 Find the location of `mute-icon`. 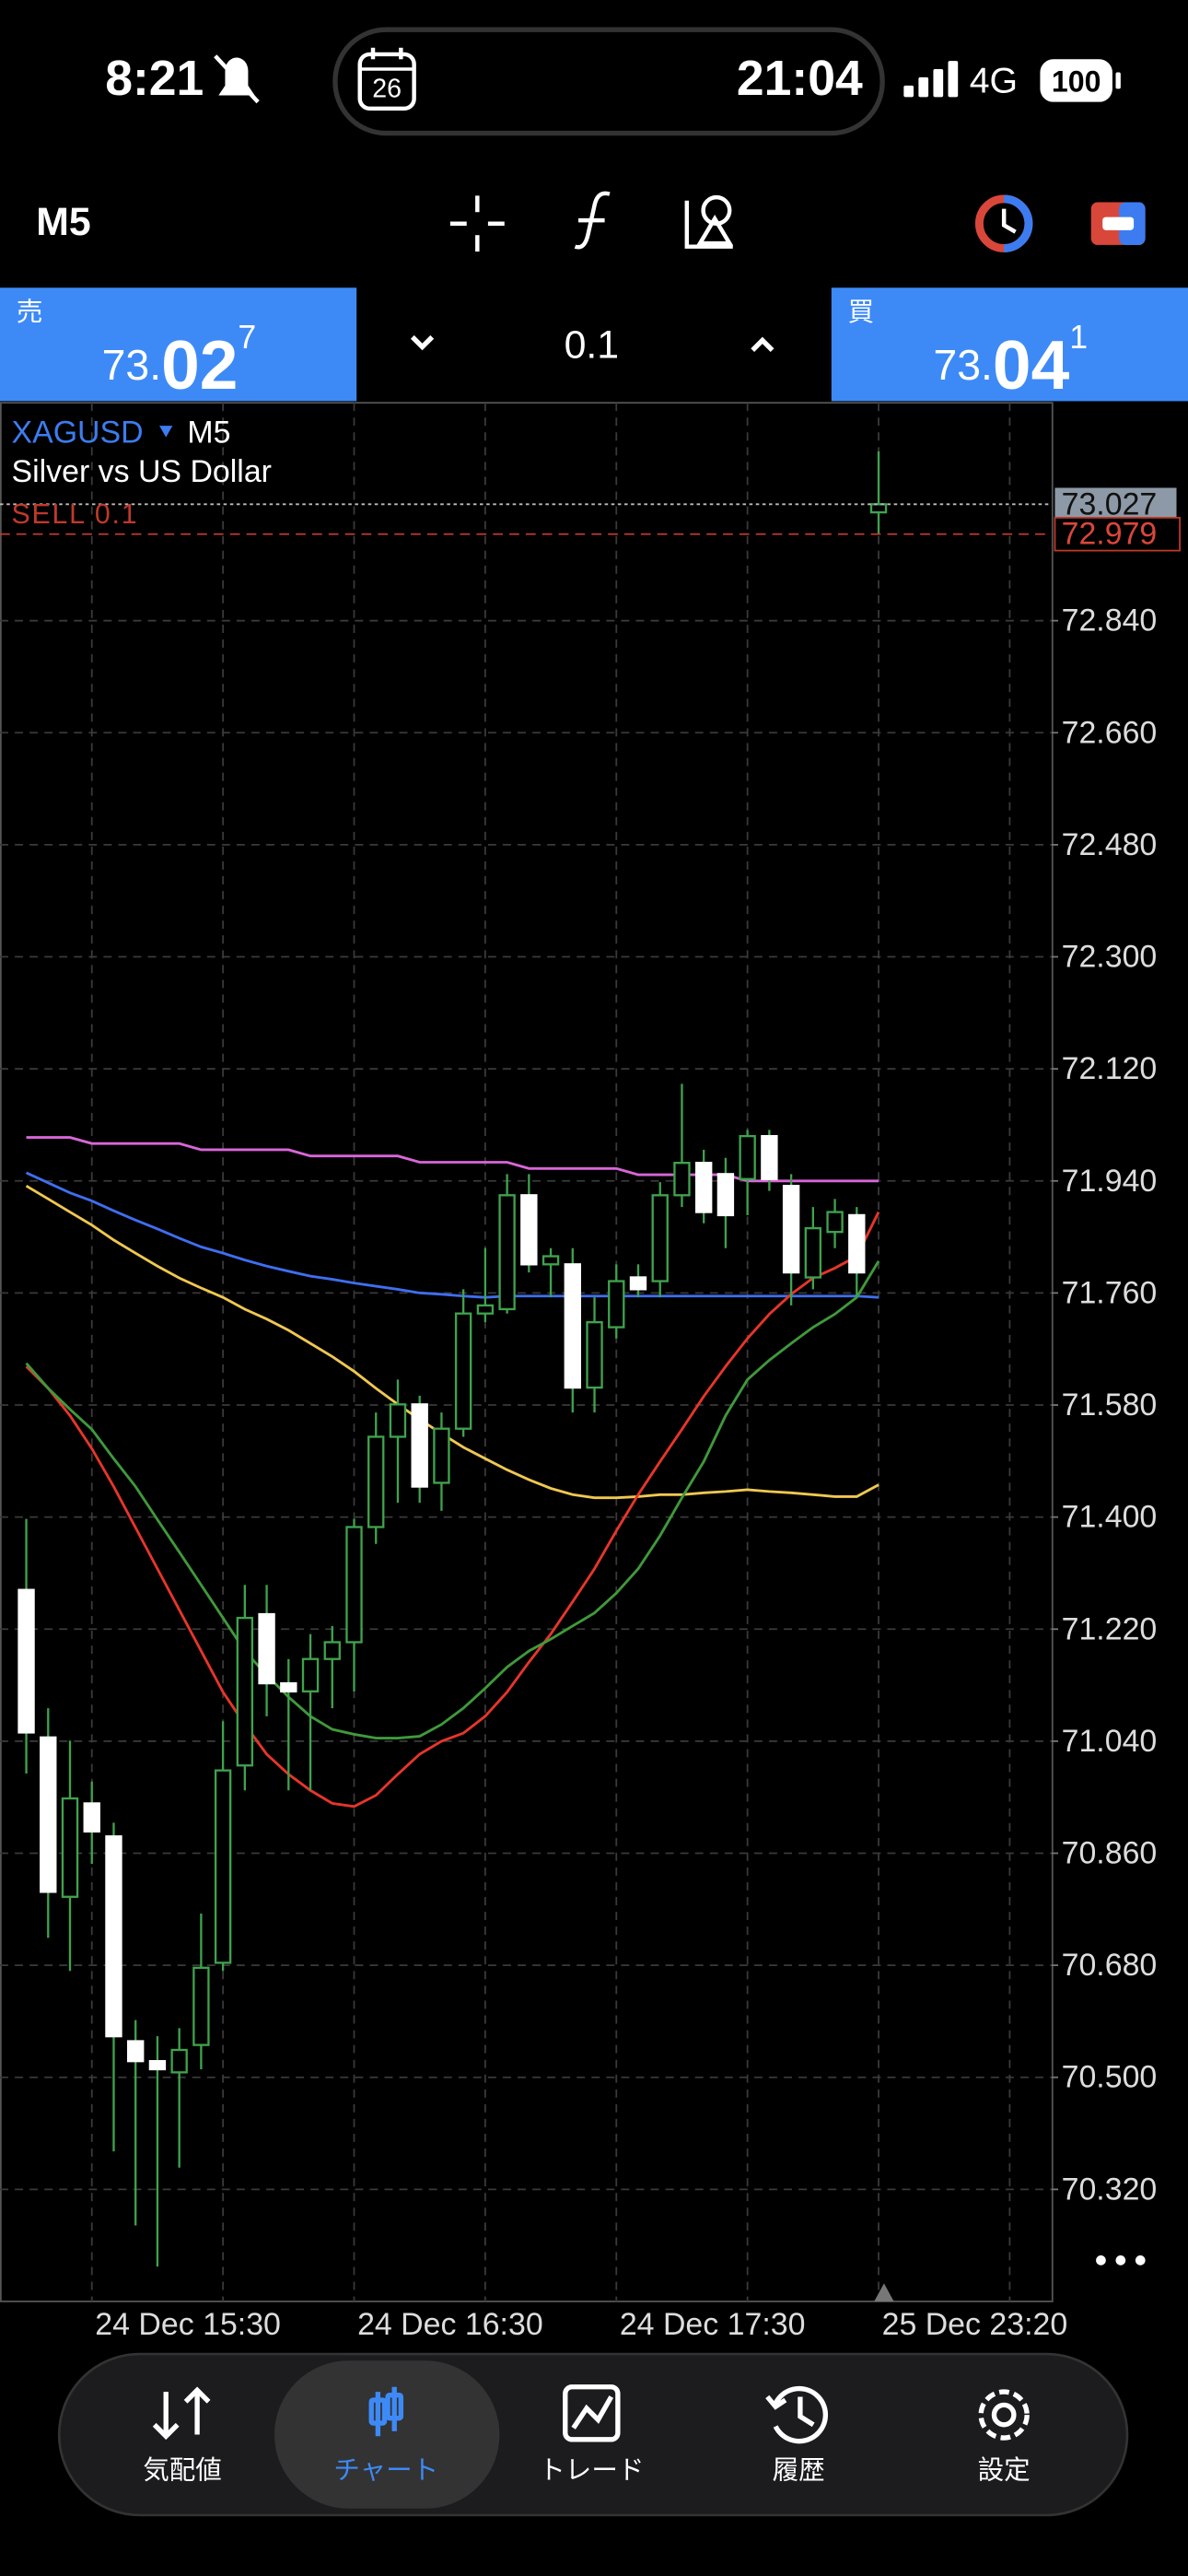

mute-icon is located at coordinates (237, 79).